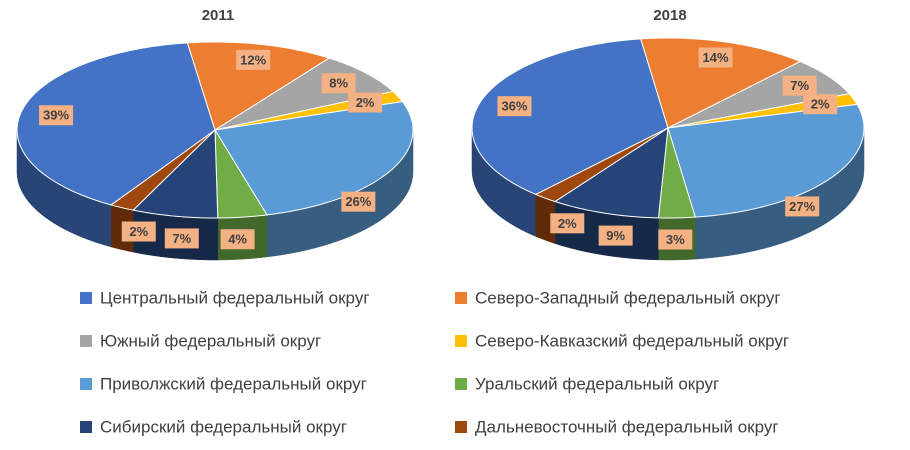 The image size is (910, 450). Describe the element at coordinates (210, 340) in the screenshot. I see `legend-label: Южный федеральный округ` at that location.